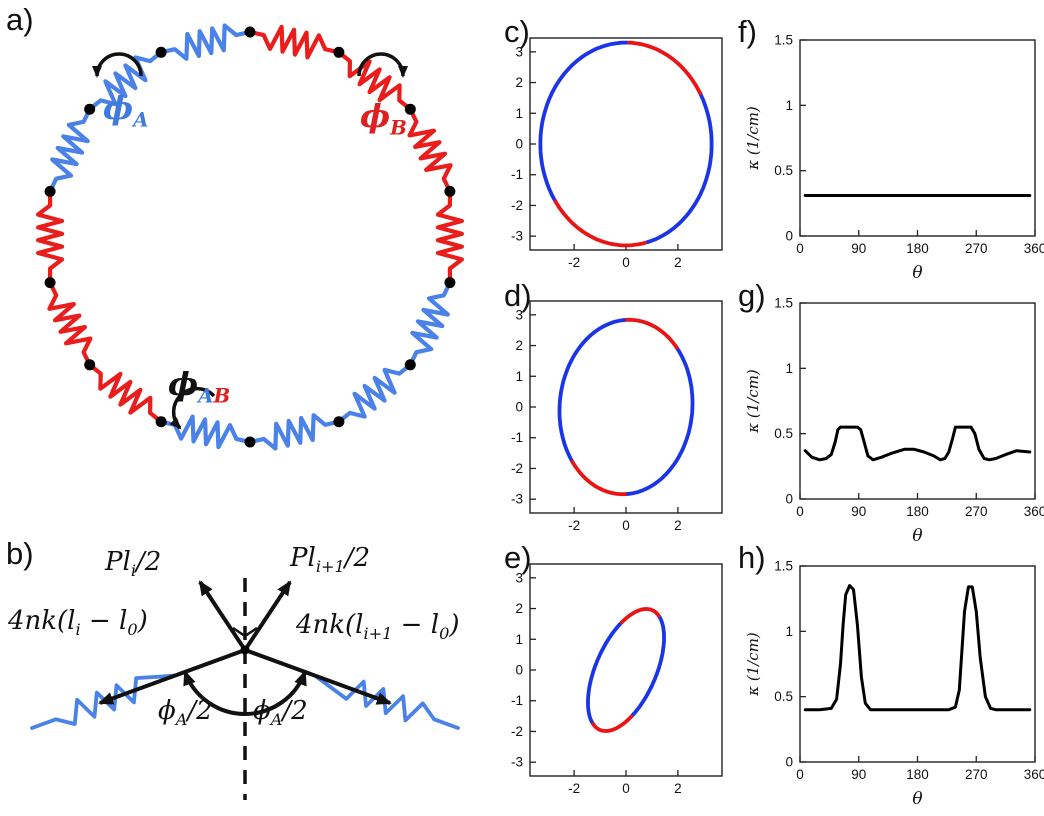  Describe the element at coordinates (199, 386) in the screenshot. I see `phi-AB-label: ϕAB` at that location.